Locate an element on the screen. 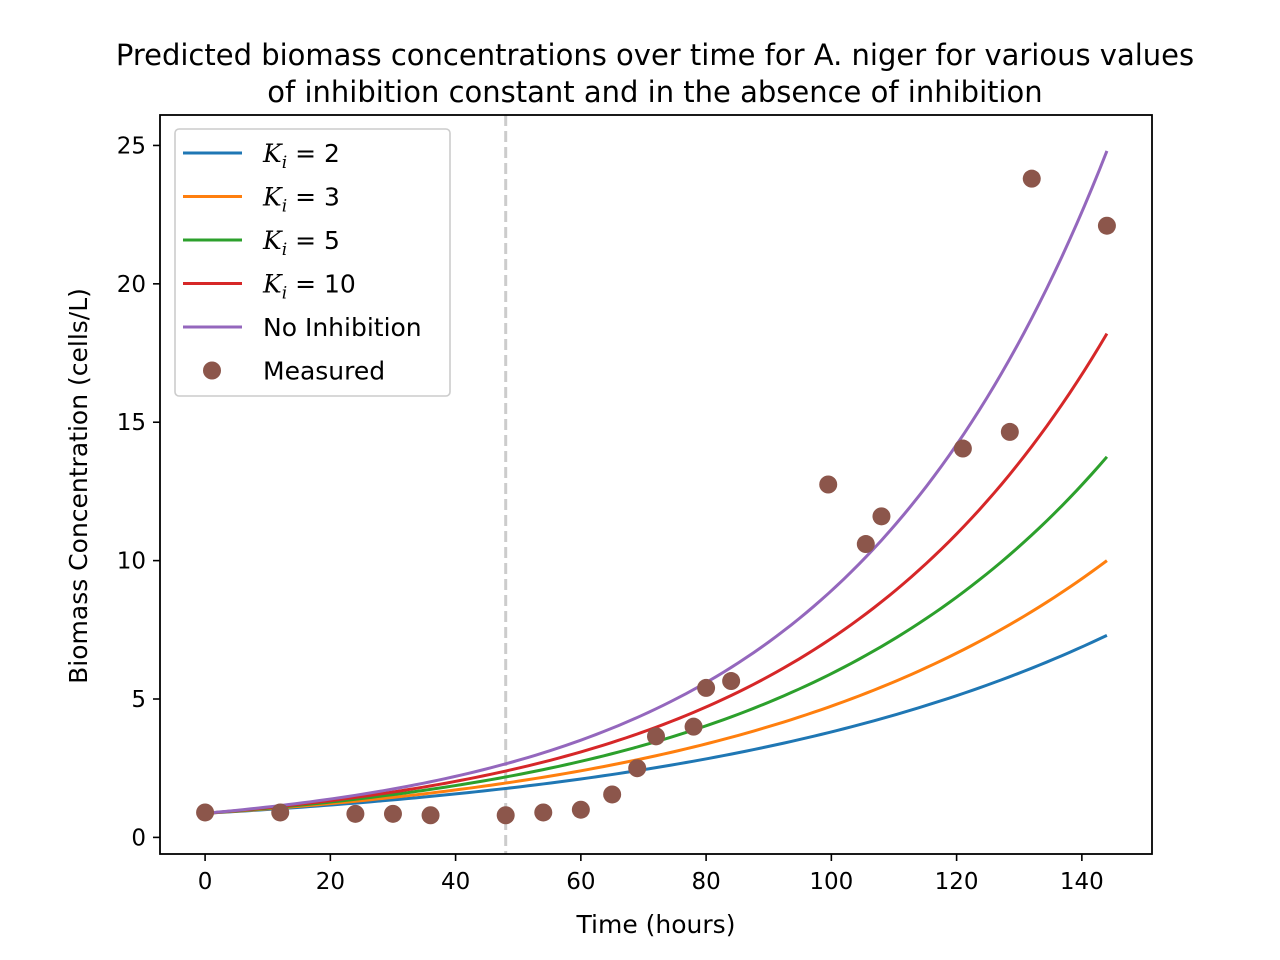 The image size is (1280, 960). y-tick-label: 15 is located at coordinates (131, 423).